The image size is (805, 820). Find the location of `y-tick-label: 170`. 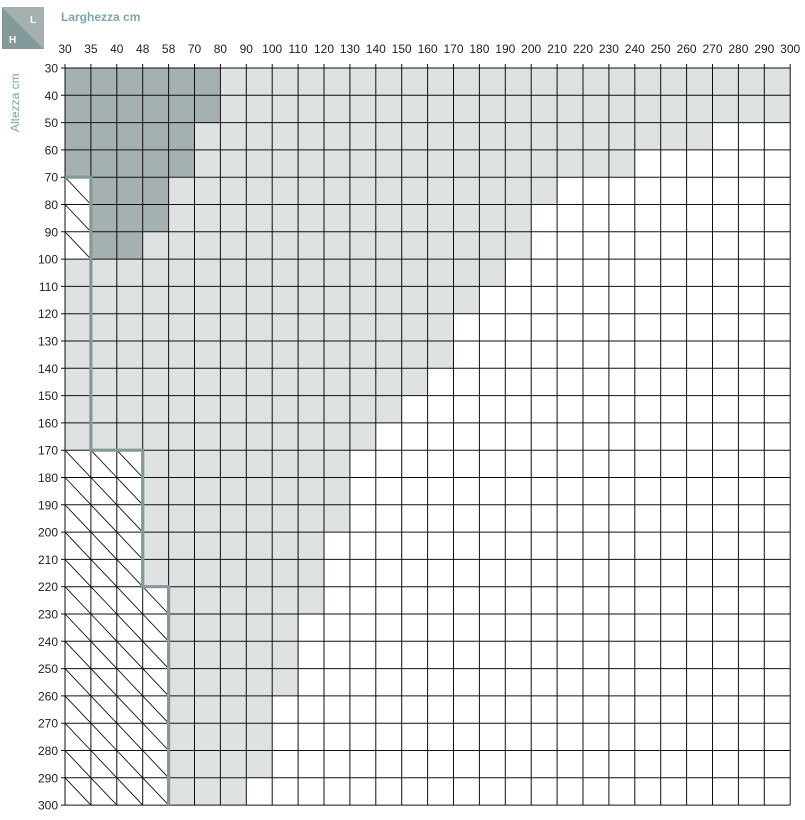

y-tick-label: 170 is located at coordinates (48, 451).